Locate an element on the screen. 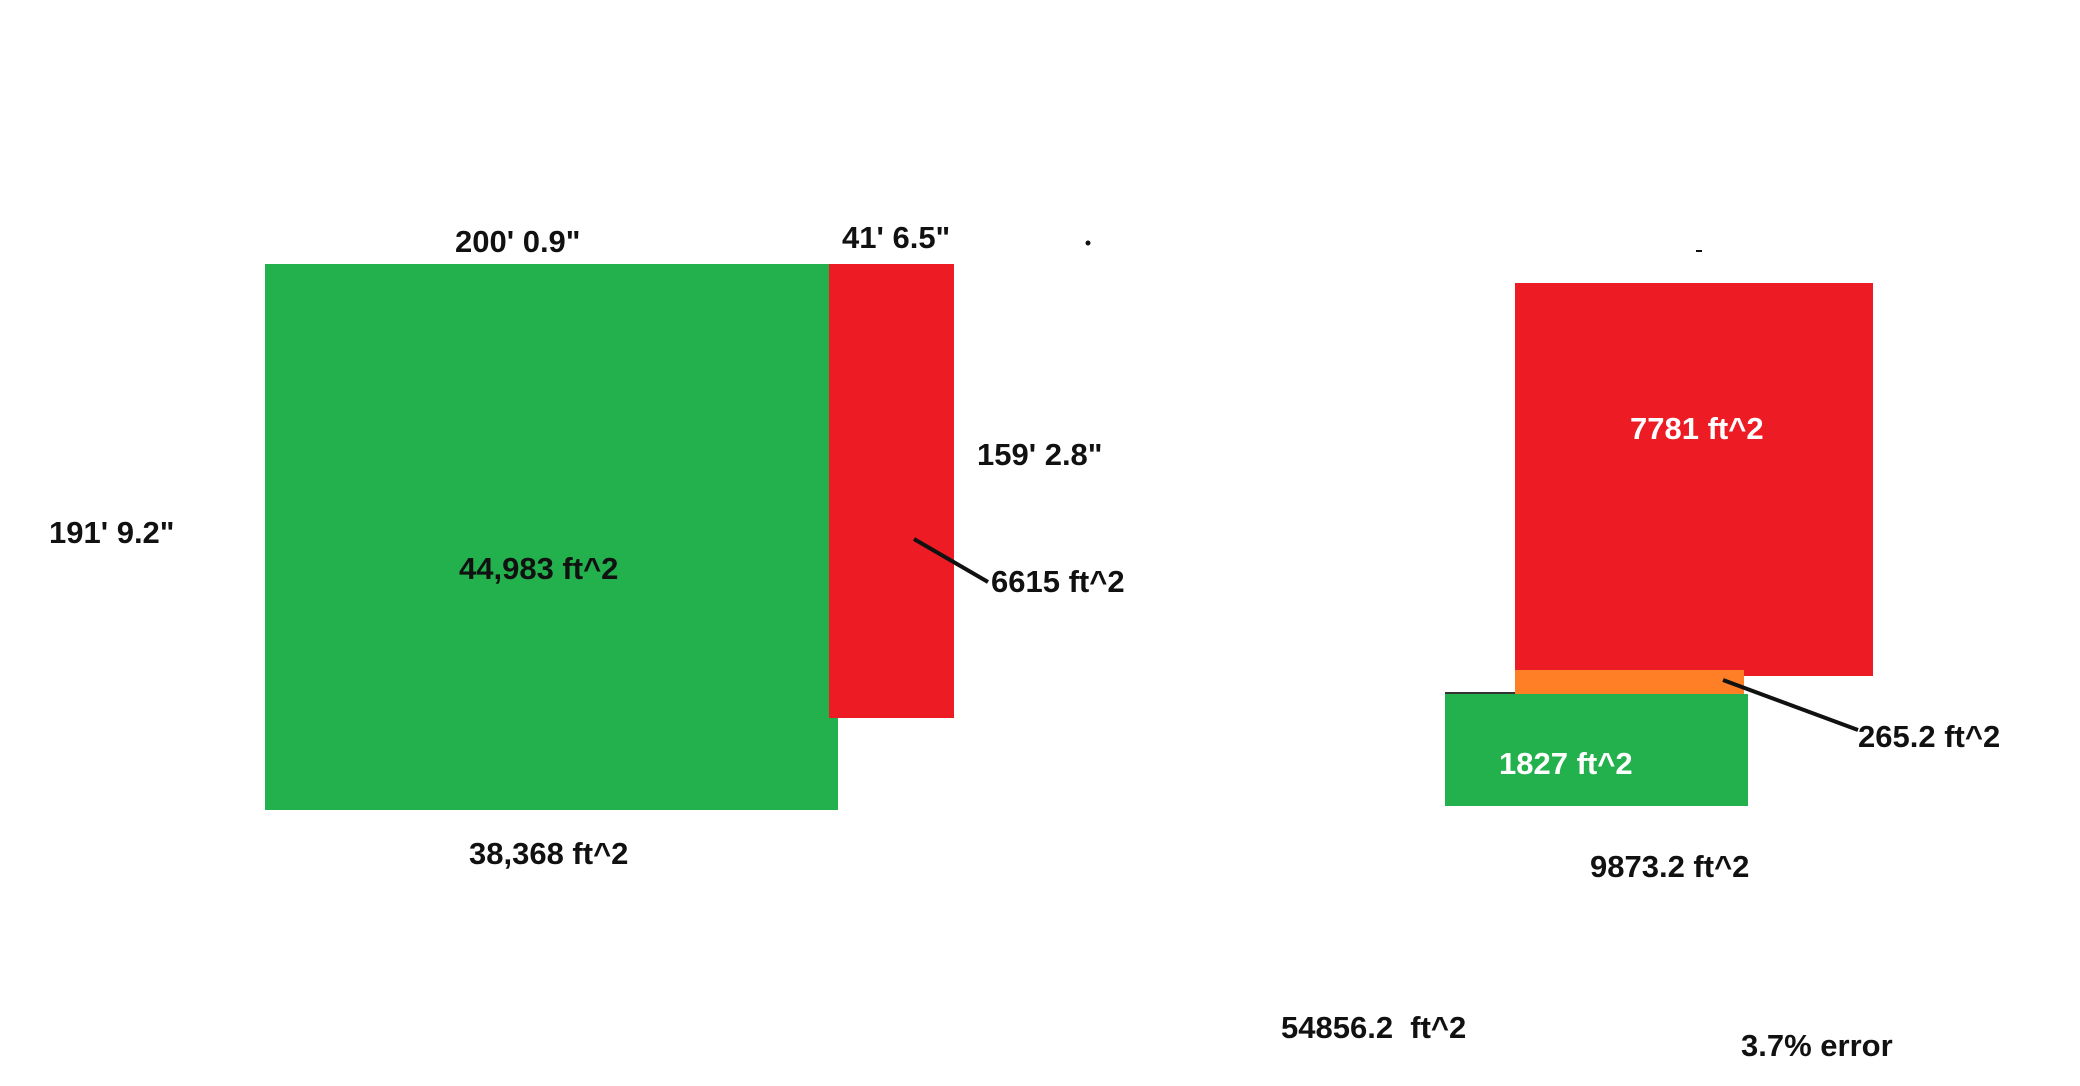 The width and height of the screenshot is (2080, 1086). right-green-area-label: 1827 ft^2 is located at coordinates (1566, 763).